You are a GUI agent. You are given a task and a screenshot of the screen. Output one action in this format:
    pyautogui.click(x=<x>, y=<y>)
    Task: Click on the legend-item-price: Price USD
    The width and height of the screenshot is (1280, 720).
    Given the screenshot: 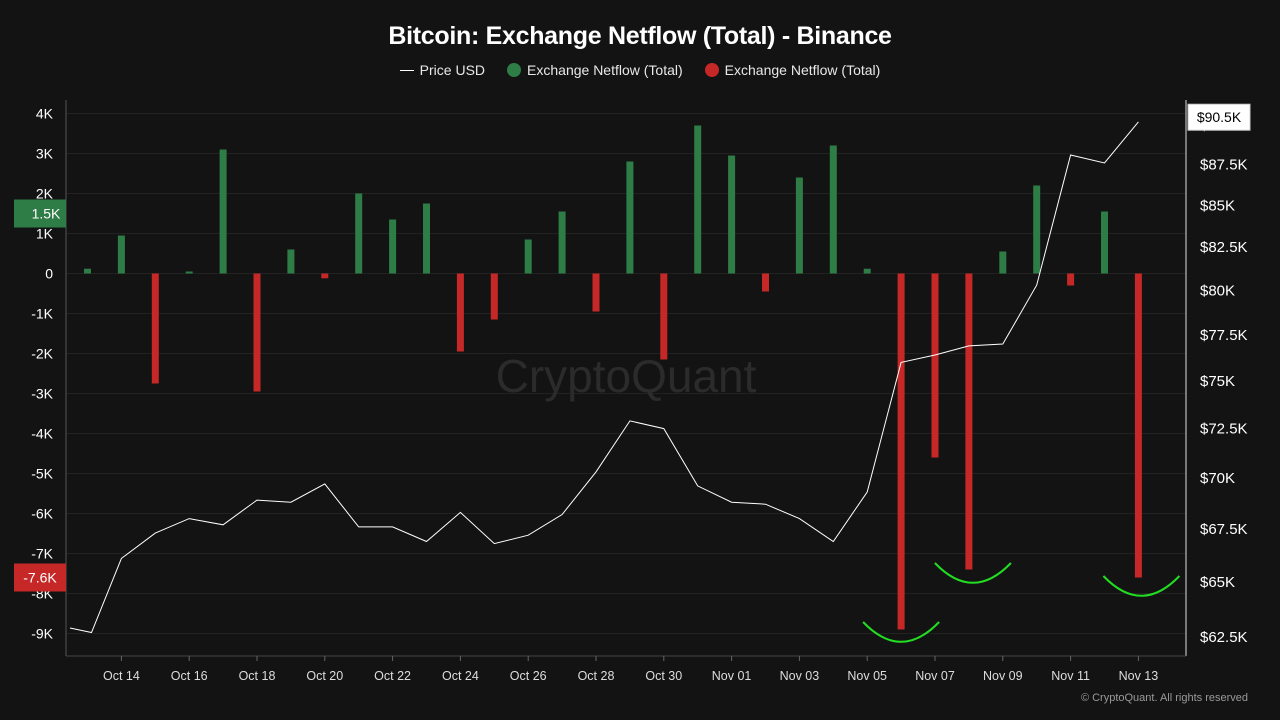 What is the action you would take?
    pyautogui.click(x=442, y=70)
    